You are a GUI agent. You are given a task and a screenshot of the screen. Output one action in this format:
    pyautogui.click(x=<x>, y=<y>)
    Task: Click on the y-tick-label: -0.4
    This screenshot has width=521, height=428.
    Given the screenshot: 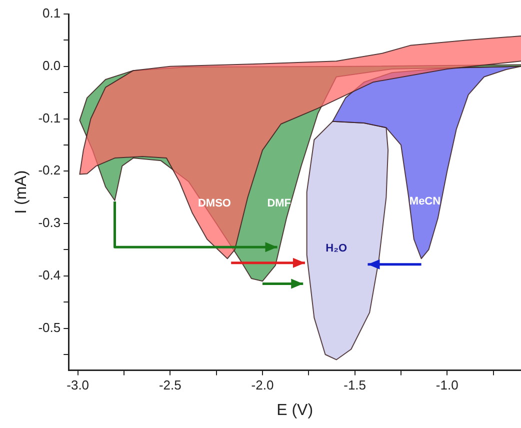 What is the action you would take?
    pyautogui.click(x=49, y=274)
    